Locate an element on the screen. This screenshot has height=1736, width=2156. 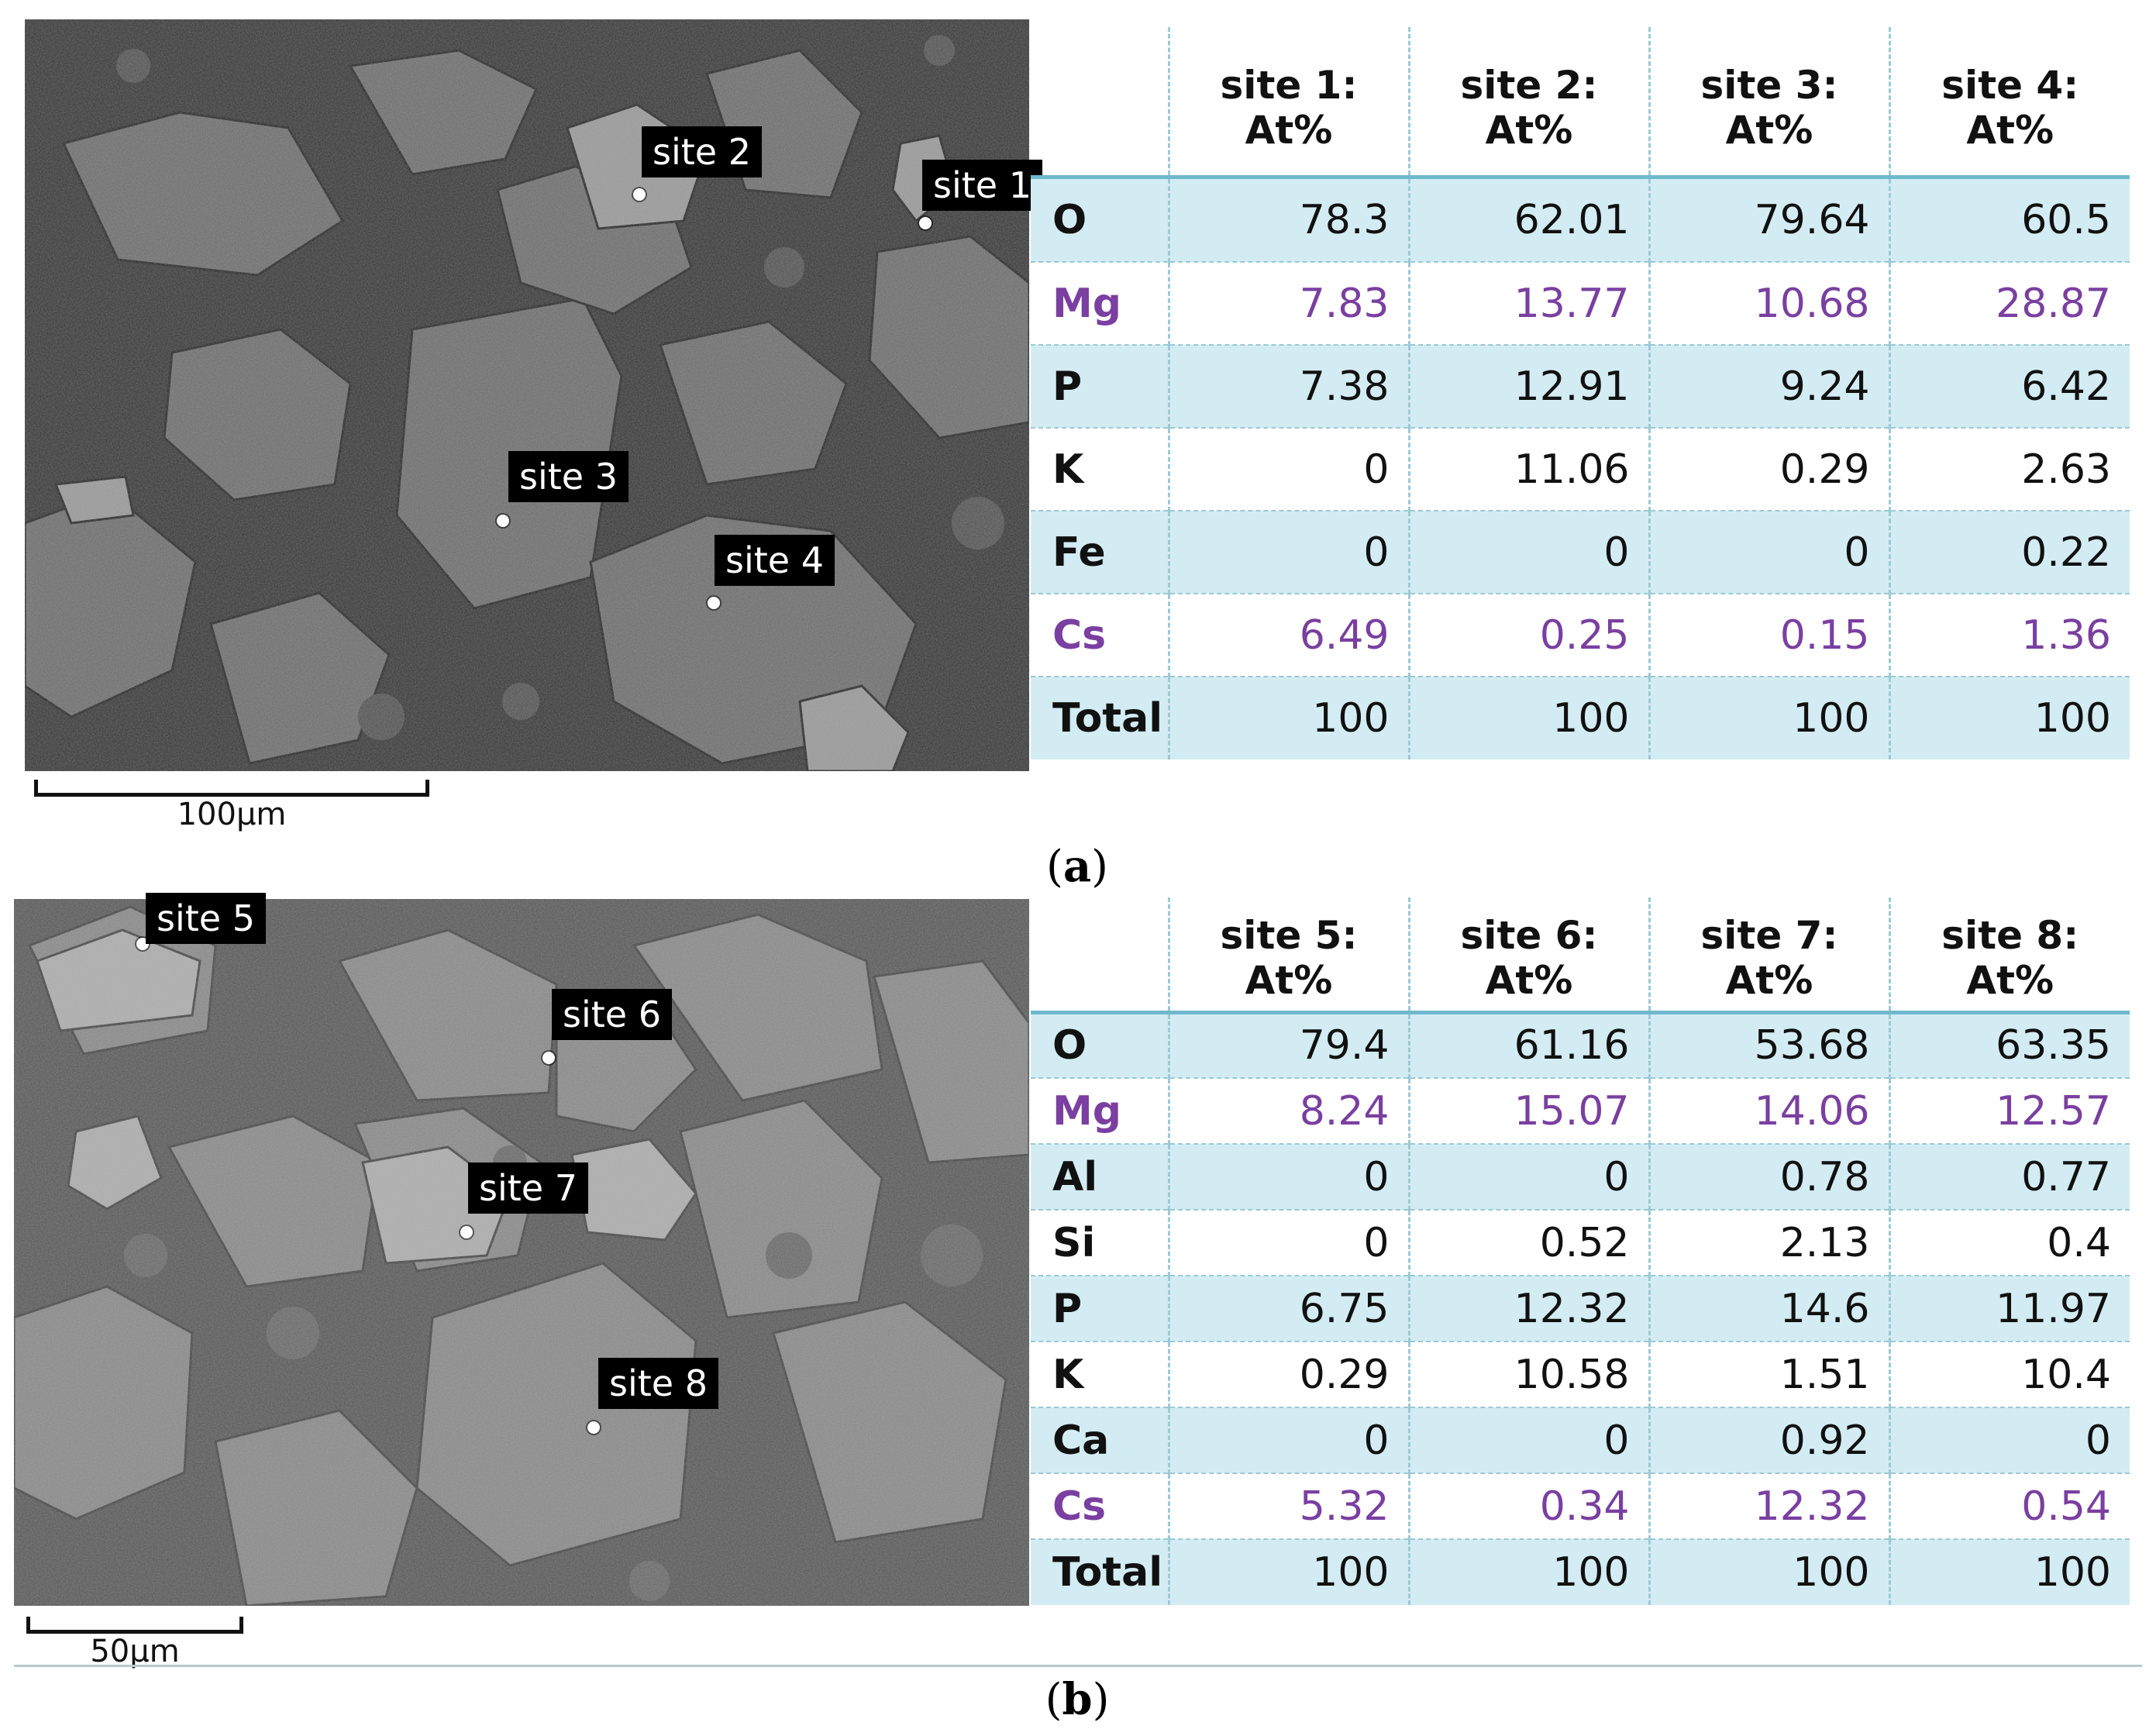
table-row: Fe 0 0 0 0.22 is located at coordinates (1580, 552).